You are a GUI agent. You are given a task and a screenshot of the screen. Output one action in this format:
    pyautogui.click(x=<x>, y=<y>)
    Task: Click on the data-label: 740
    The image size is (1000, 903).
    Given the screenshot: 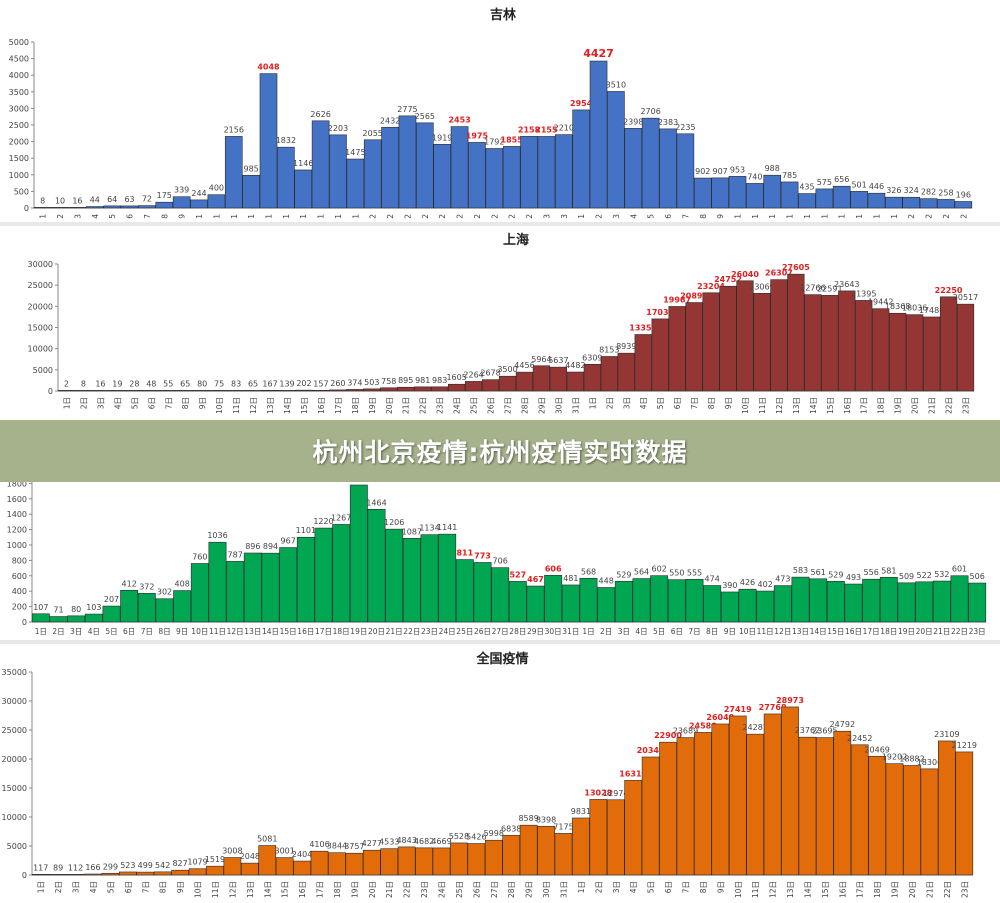 What is the action you would take?
    pyautogui.click(x=754, y=176)
    